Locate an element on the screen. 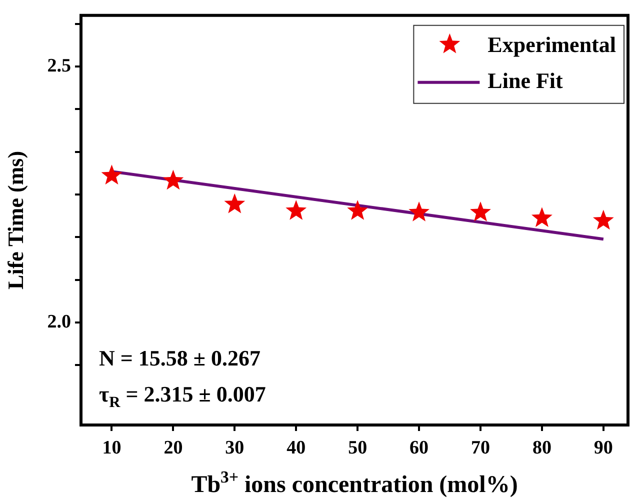  annotation: N = 15.58 ± 0.267 is located at coordinates (179, 357).